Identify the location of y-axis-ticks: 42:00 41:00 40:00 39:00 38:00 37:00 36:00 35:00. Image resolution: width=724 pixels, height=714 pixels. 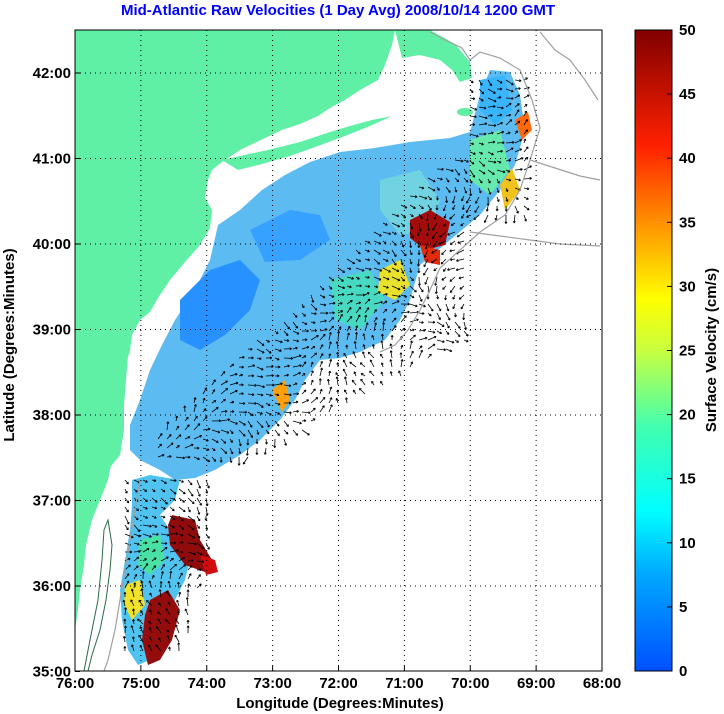
(56, 373).